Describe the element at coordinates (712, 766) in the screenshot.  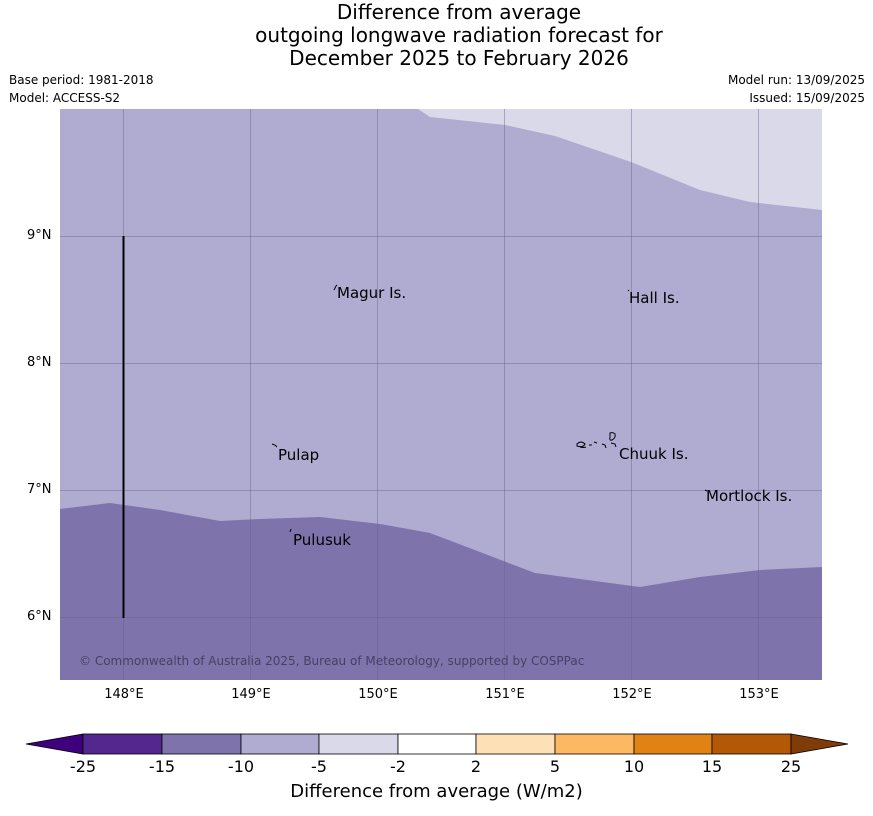
I see `colorbar-tick-9: 15` at that location.